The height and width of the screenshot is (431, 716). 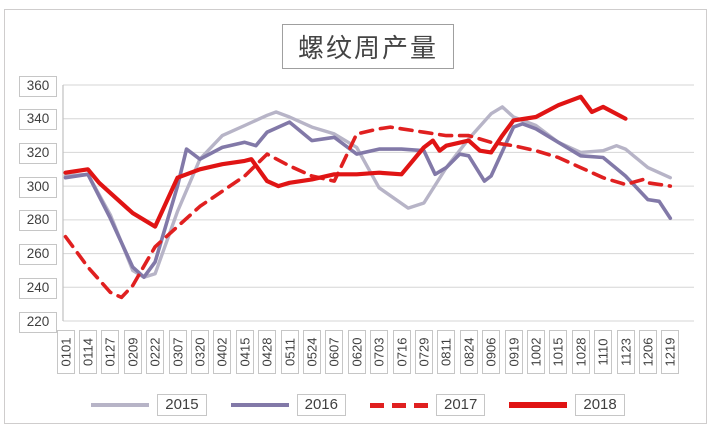 What do you see at coordinates (259, 405) in the screenshot?
I see `legend-swatch-2016-line-icon` at bounding box center [259, 405].